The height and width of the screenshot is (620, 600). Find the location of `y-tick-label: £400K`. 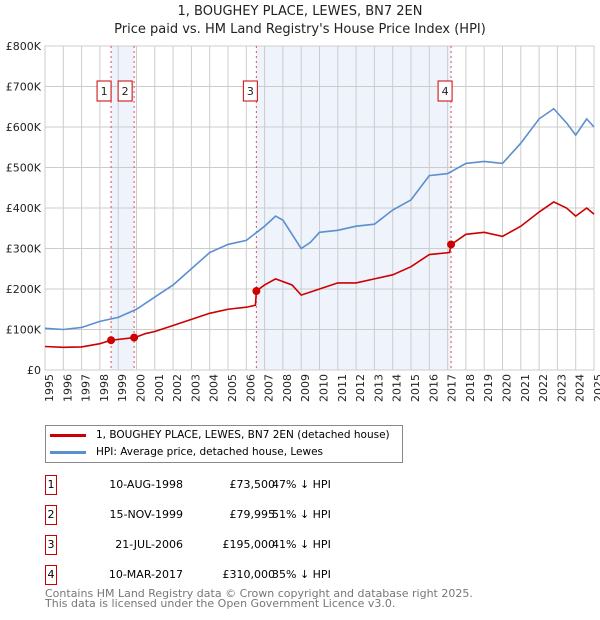

y-tick-label: £400K is located at coordinates (24, 208).